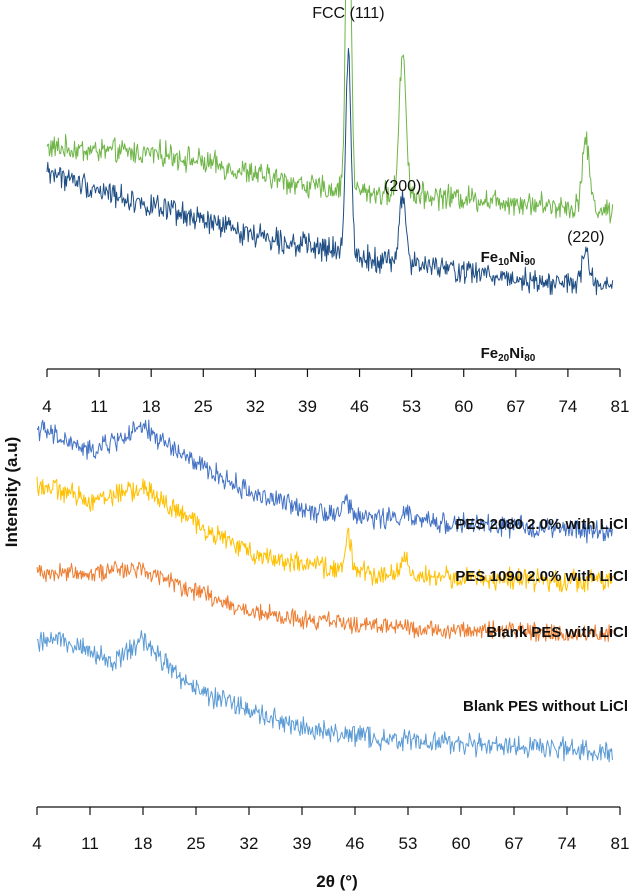  I want to click on x-axis-title: 2θ (°), so click(337, 881).